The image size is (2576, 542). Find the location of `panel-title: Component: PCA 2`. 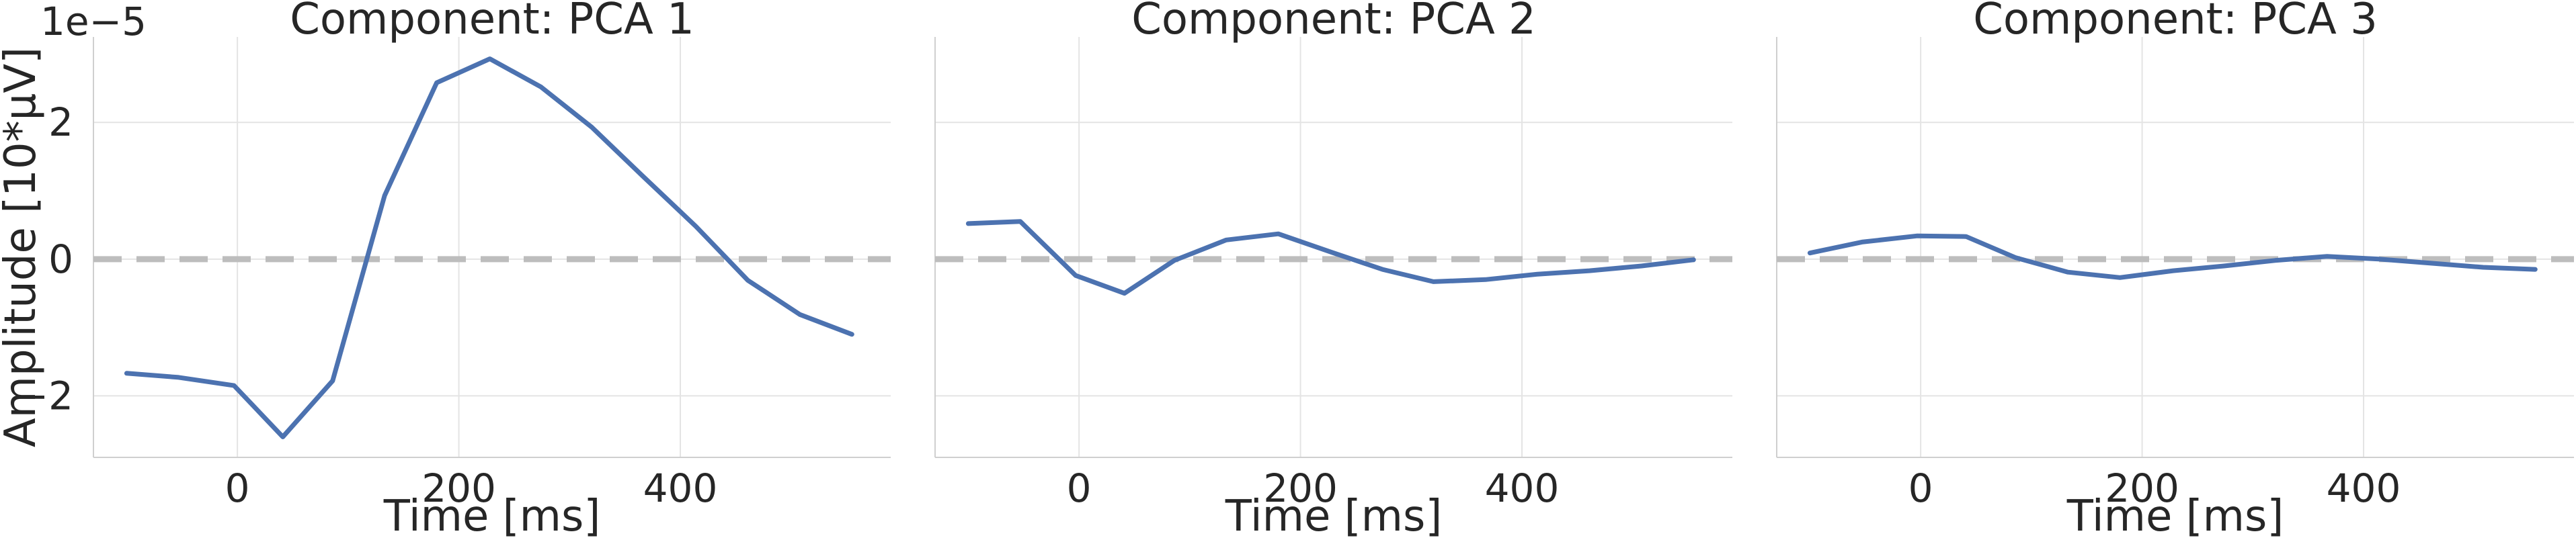

panel-title: Component: PCA 2 is located at coordinates (1333, 22).